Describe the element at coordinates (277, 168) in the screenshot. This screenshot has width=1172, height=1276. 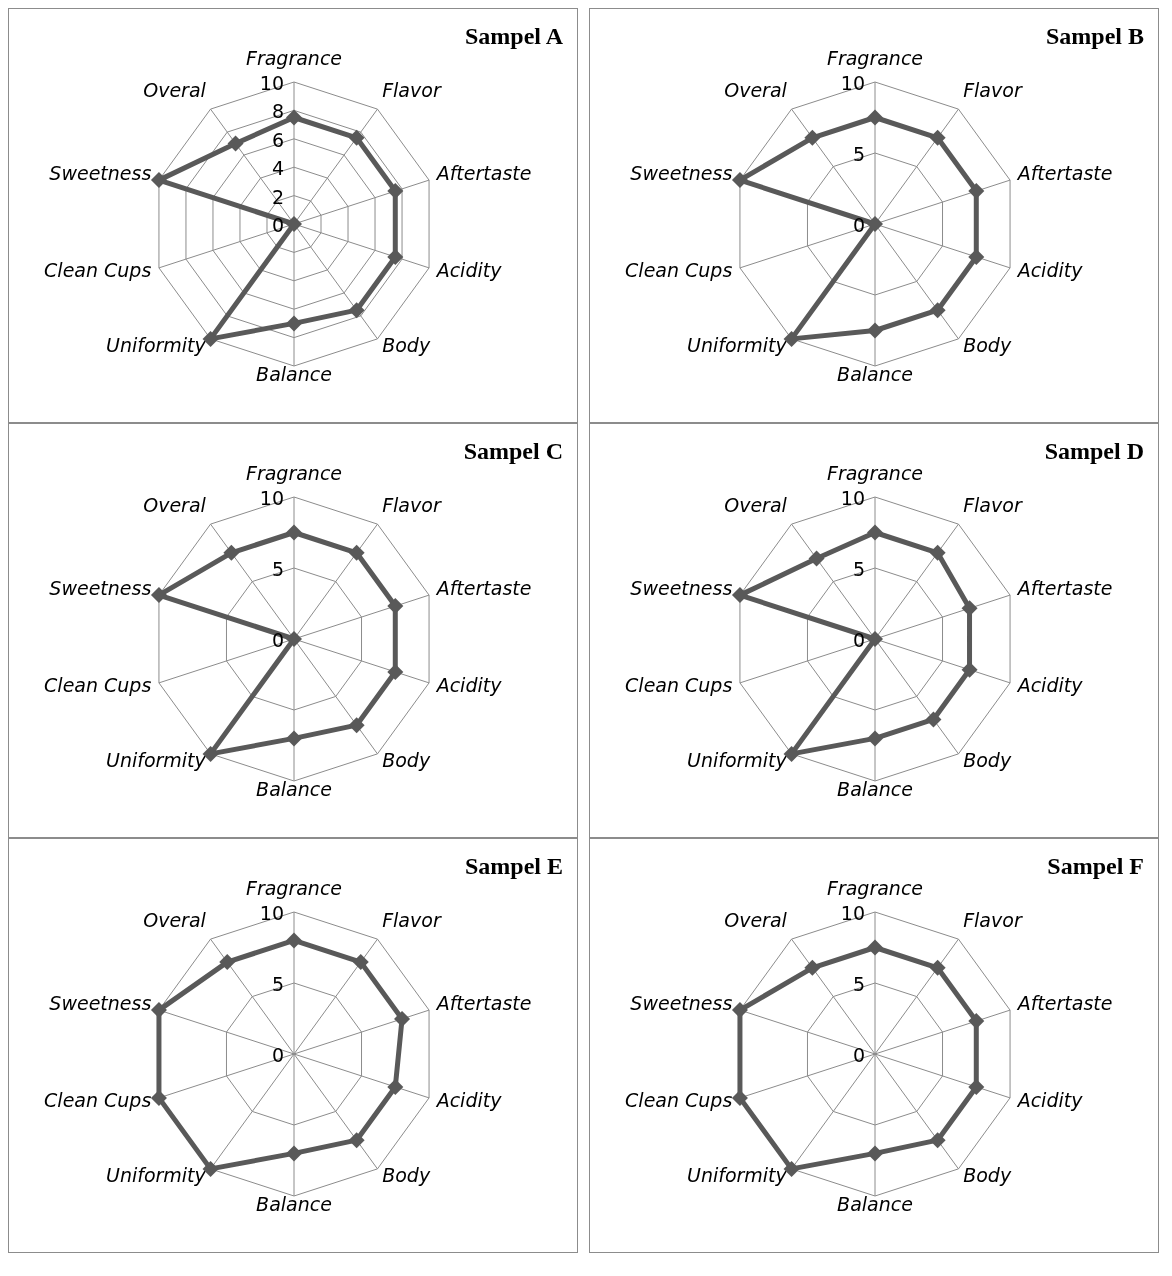
I see `y-tick-label: 4` at that location.